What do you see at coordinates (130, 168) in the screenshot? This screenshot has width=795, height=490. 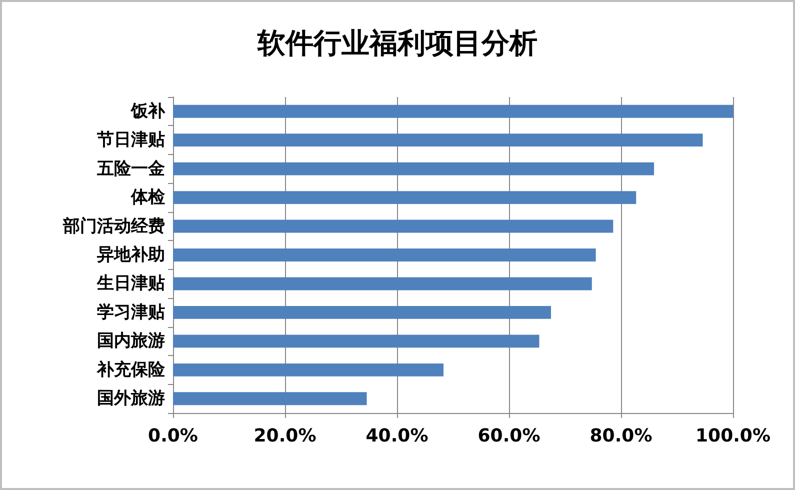 I see `y-tick-label: 五险一金` at bounding box center [130, 168].